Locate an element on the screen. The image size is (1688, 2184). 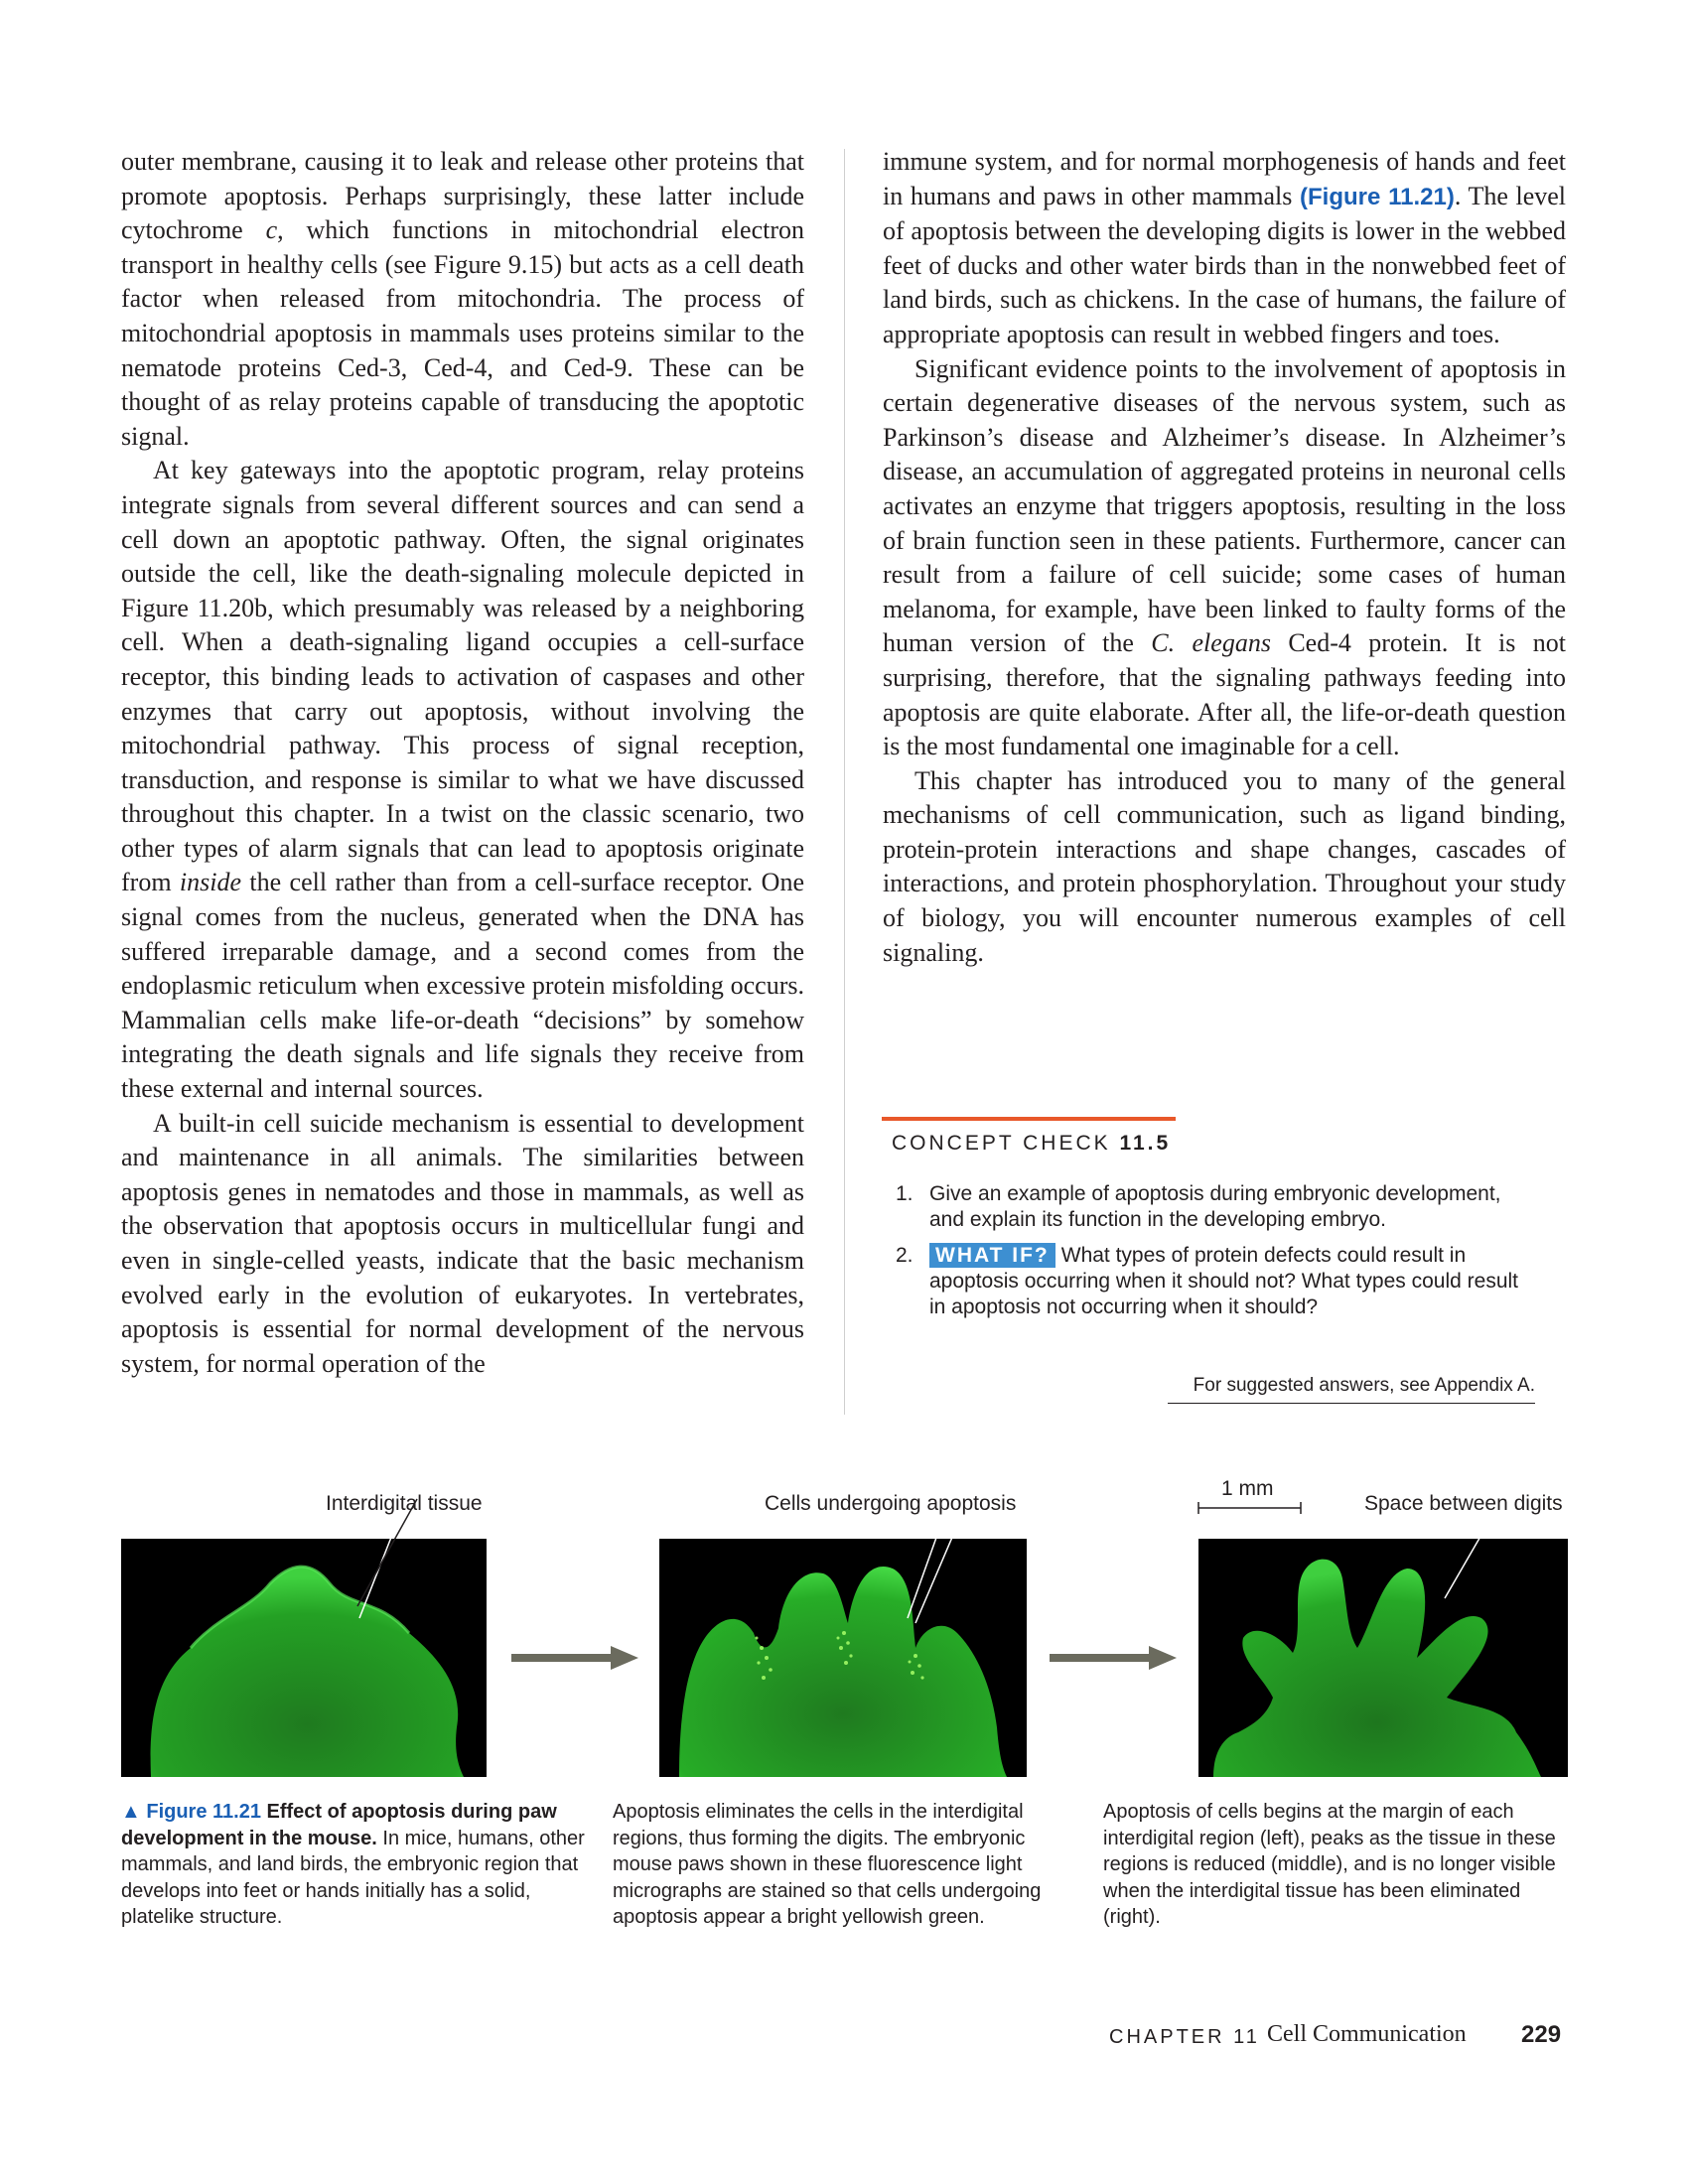
label-scale-bar: 1 mm is located at coordinates (1247, 1488).